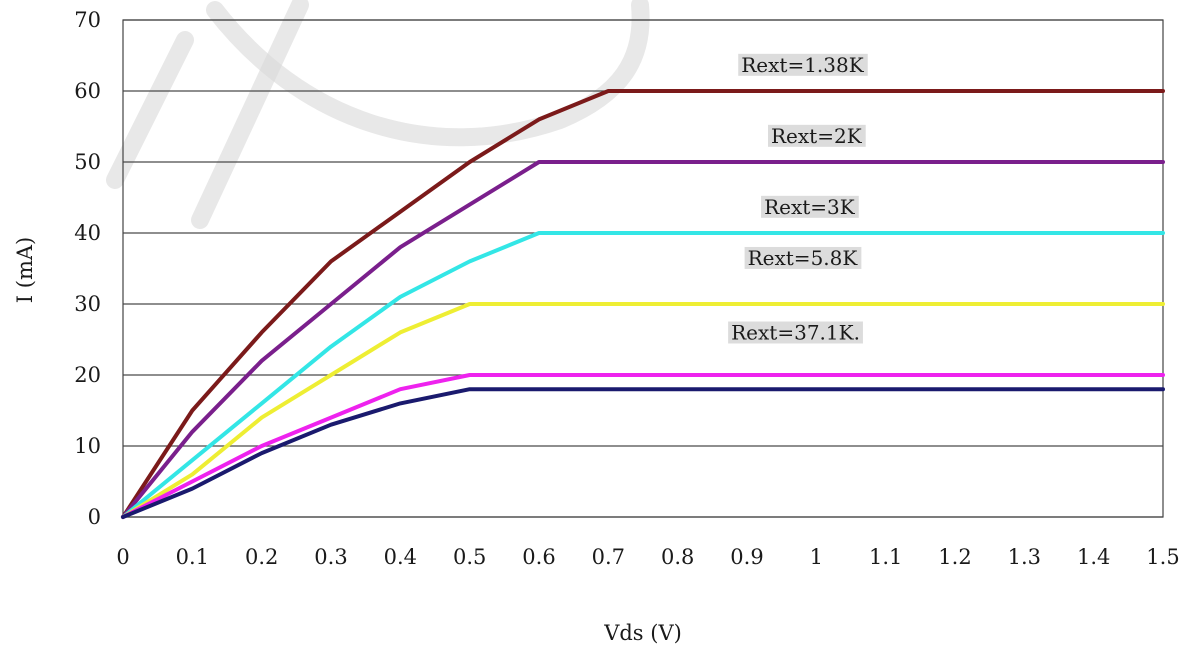 This screenshot has height=646, width=1195. What do you see at coordinates (261, 557) in the screenshot?
I see `x-tick-label: 0.2` at bounding box center [261, 557].